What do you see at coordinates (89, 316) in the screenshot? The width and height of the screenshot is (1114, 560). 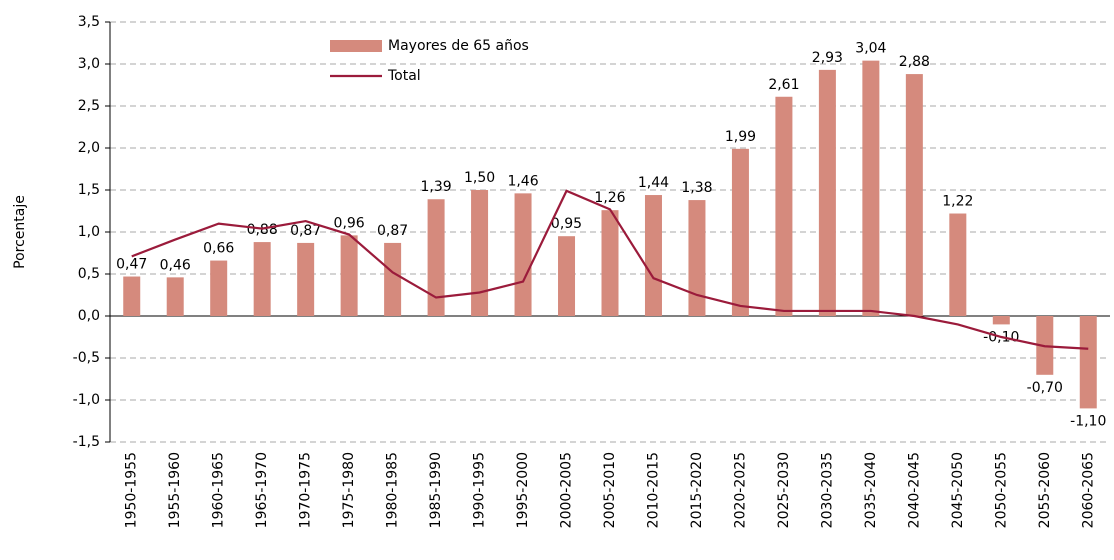 I see `y-tick-label: 0,0` at bounding box center [89, 316].